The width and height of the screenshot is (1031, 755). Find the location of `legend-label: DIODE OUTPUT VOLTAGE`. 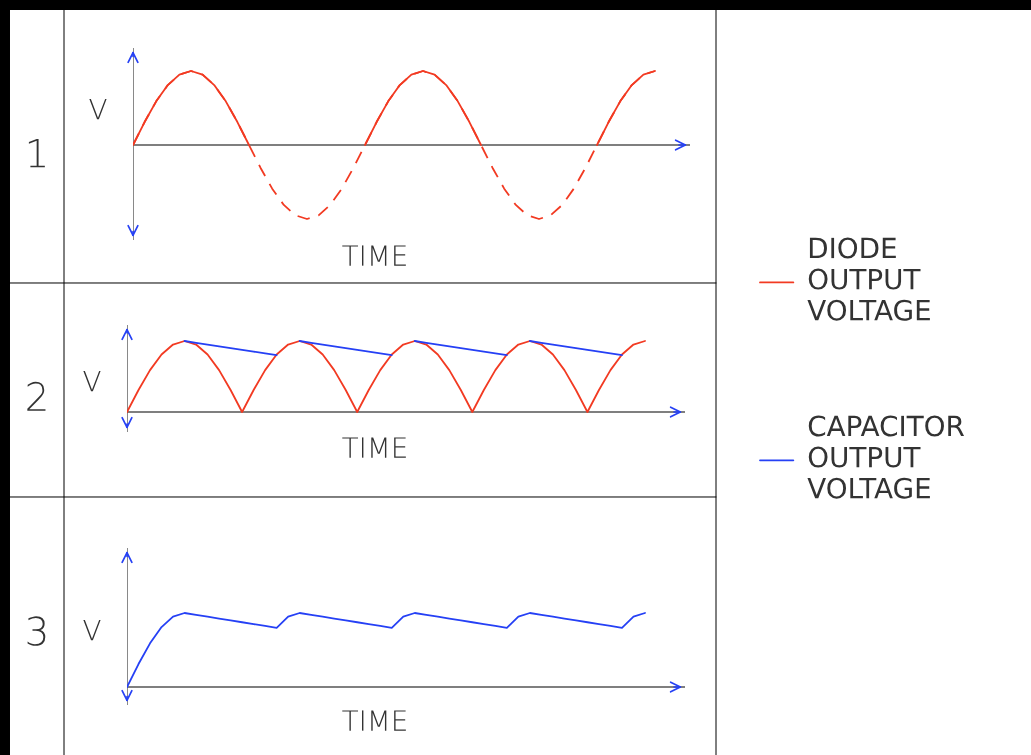

legend-label: DIODE OUTPUT VOLTAGE is located at coordinates (868, 279).